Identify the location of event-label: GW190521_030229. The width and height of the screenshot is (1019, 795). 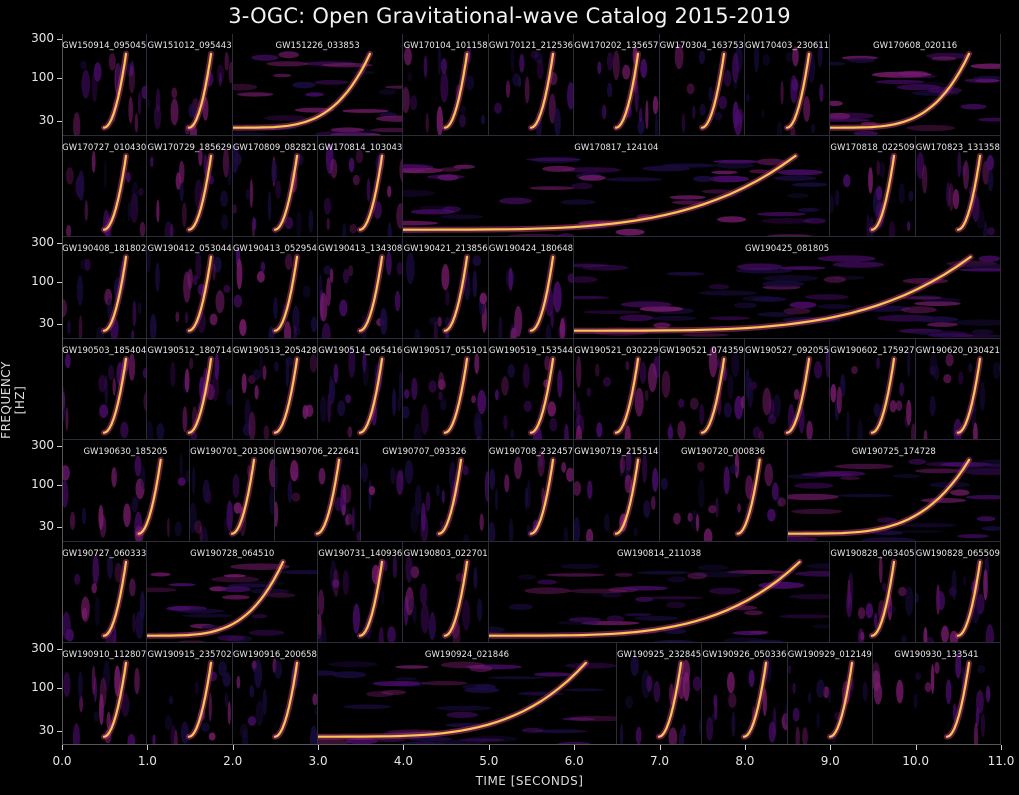
(616, 350).